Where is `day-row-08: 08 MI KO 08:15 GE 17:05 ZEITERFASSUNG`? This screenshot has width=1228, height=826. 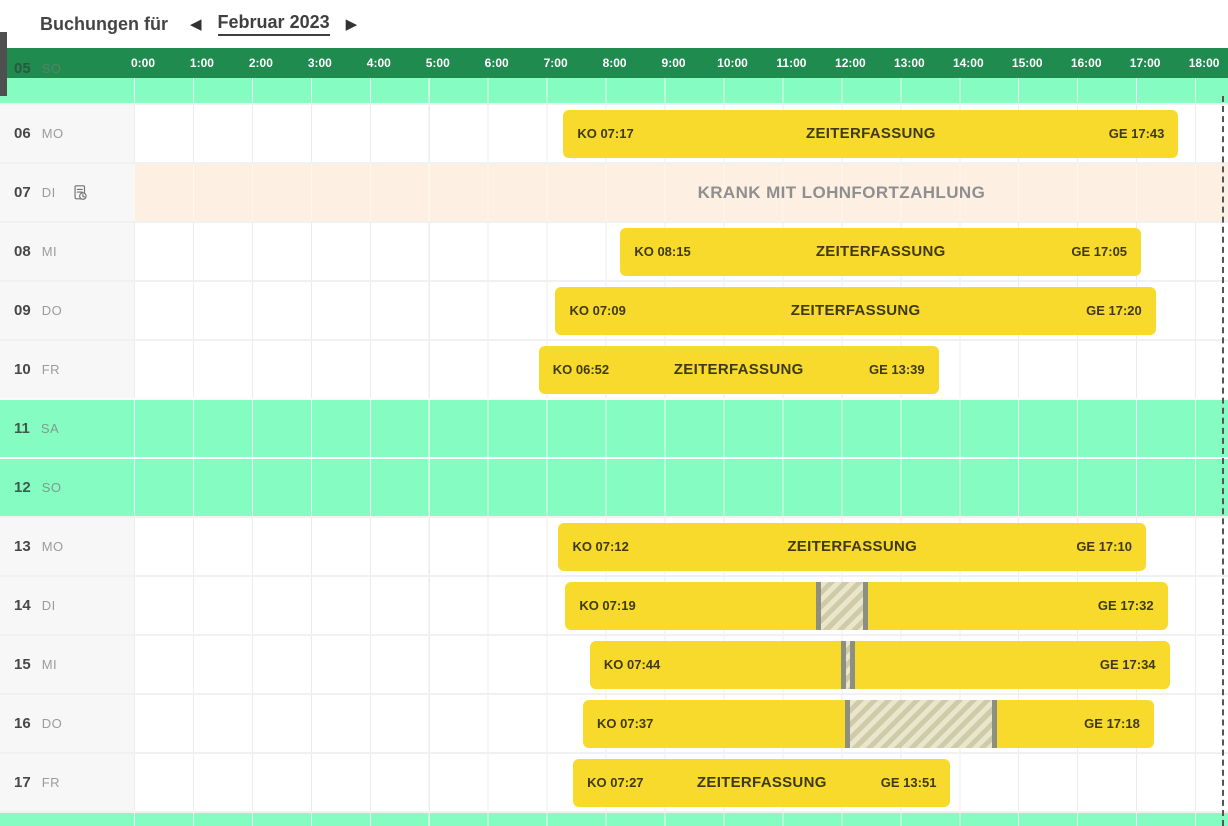
day-row-08: 08 MI KO 08:15 GE 17:05 ZEITERFASSUNG is located at coordinates (614, 250).